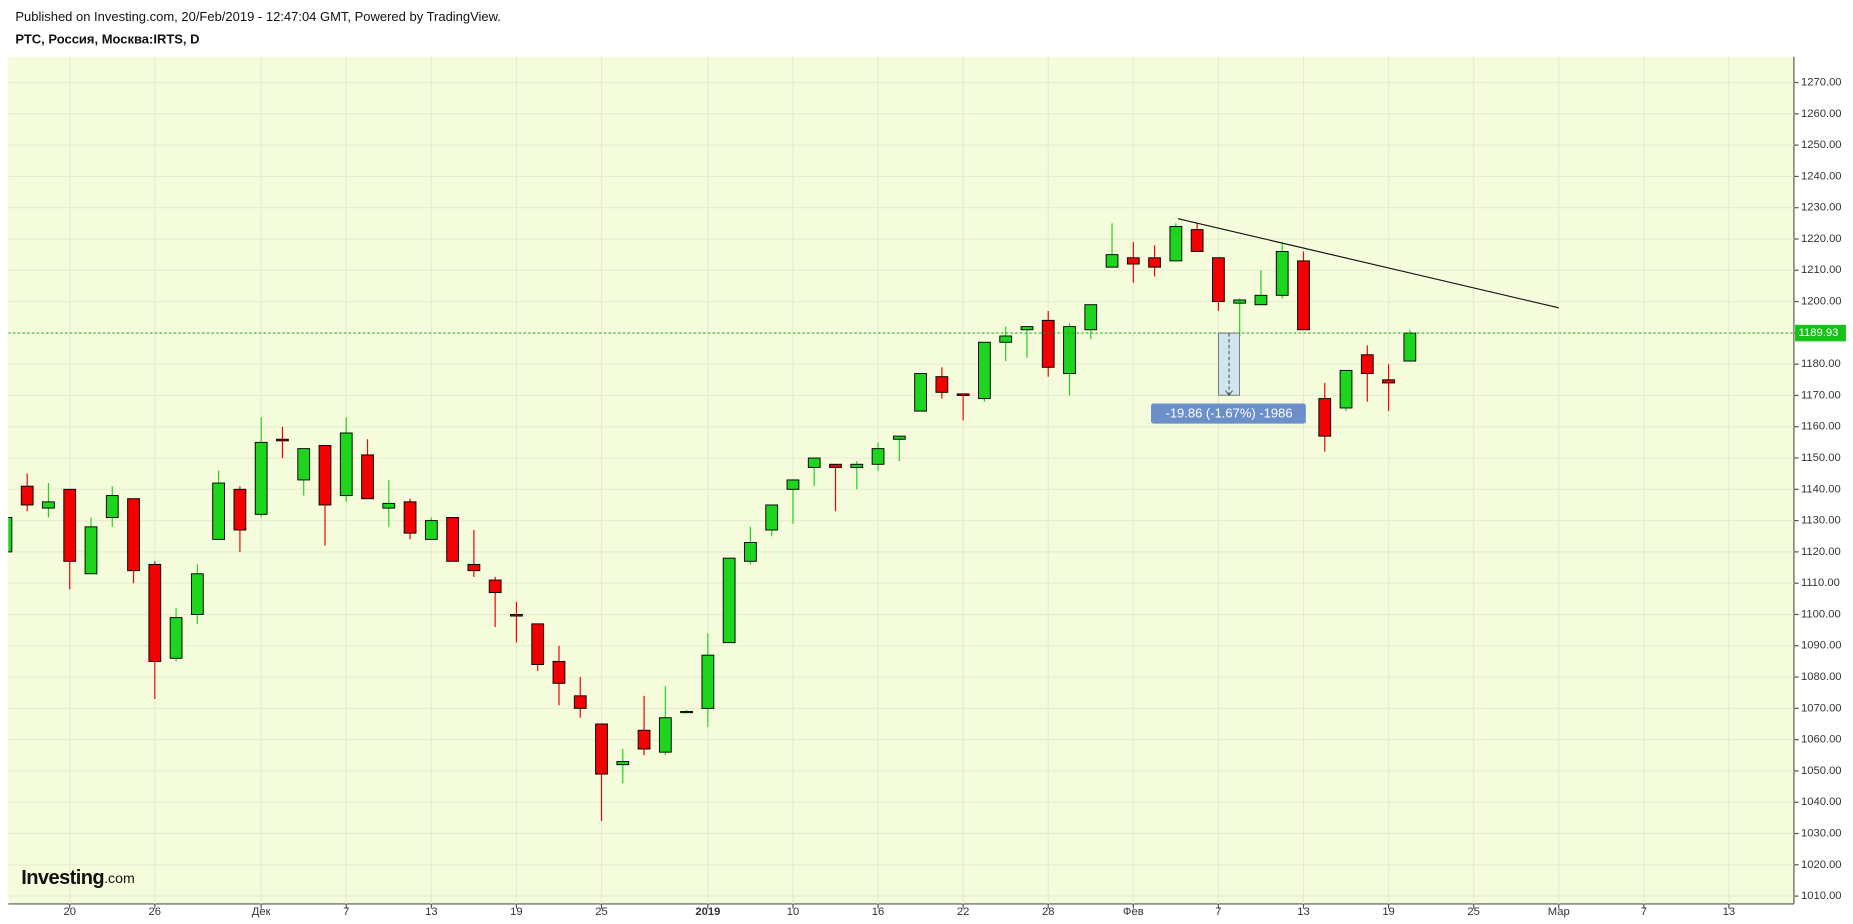 The image size is (1853, 924). I want to click on y-tick-label: 1180.00, so click(1821, 364).